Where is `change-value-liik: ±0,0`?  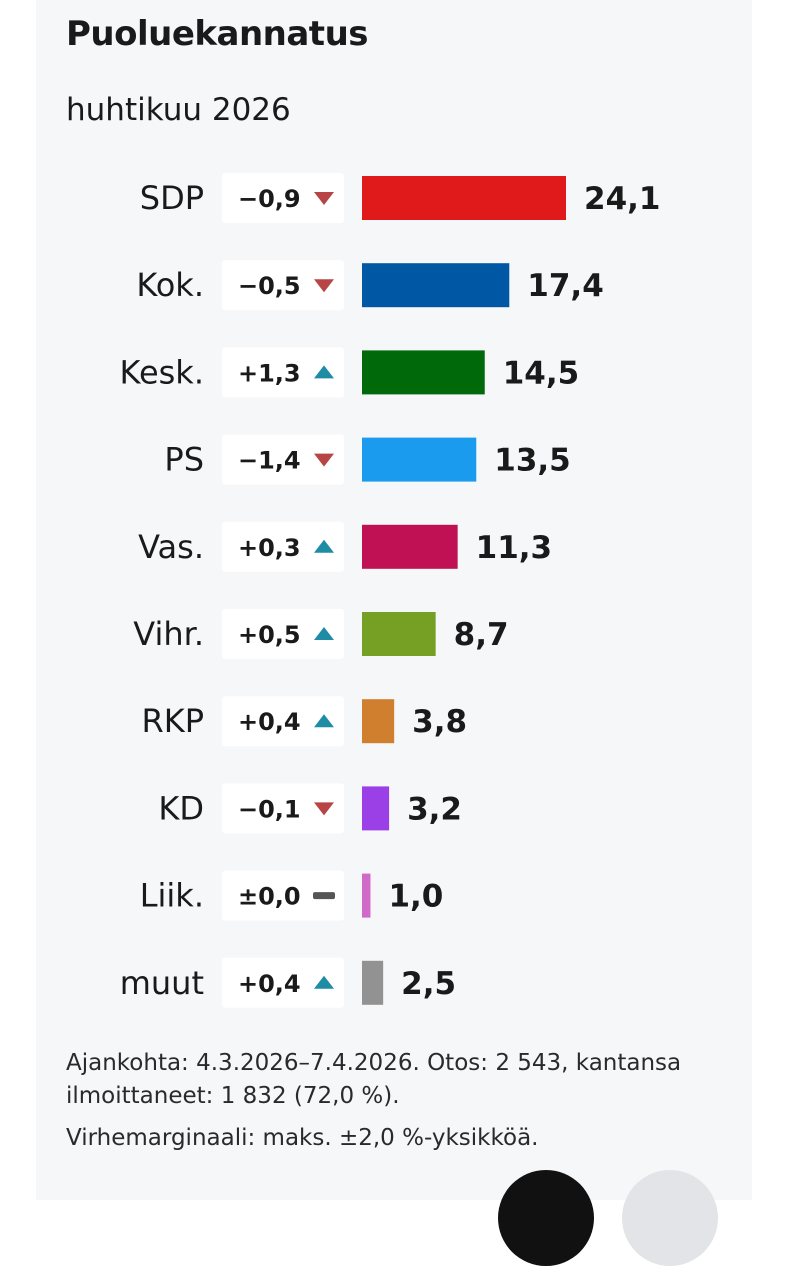
change-value-liik: ±0,0 is located at coordinates (269, 897).